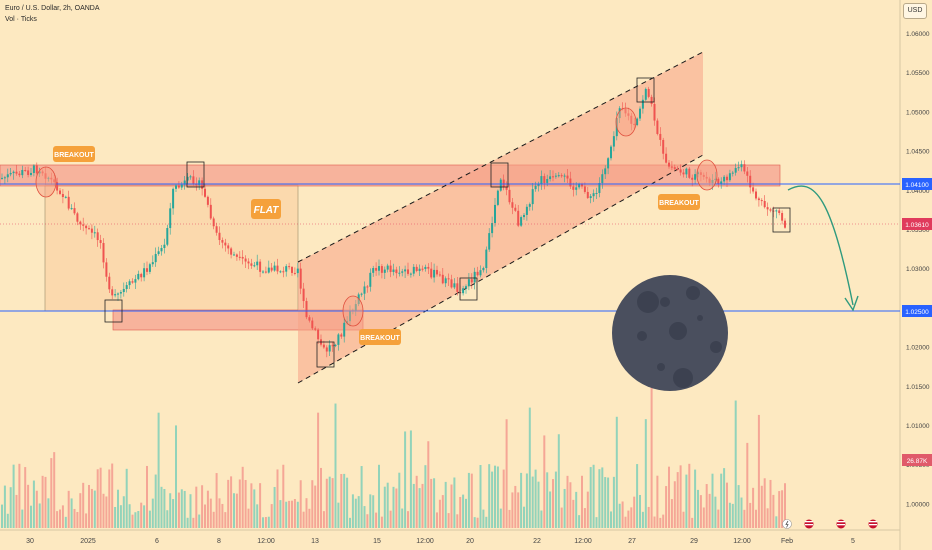 This screenshot has height=550, width=932. I want to click on price-tag-lower: 1.02500, so click(917, 311).